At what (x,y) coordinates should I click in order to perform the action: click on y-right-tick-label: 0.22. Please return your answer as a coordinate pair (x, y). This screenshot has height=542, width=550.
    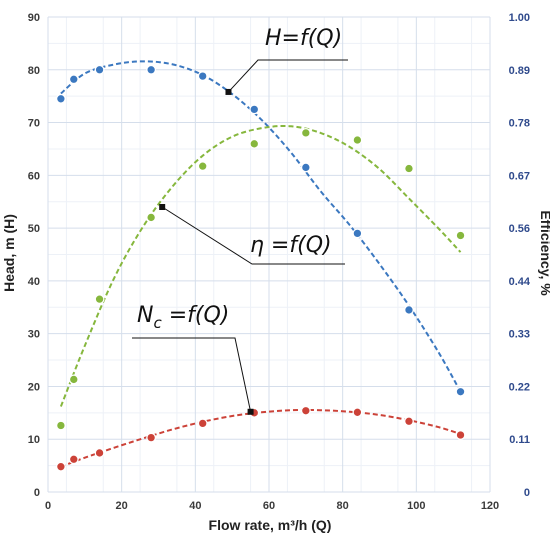
    Looking at the image, I should click on (519, 387).